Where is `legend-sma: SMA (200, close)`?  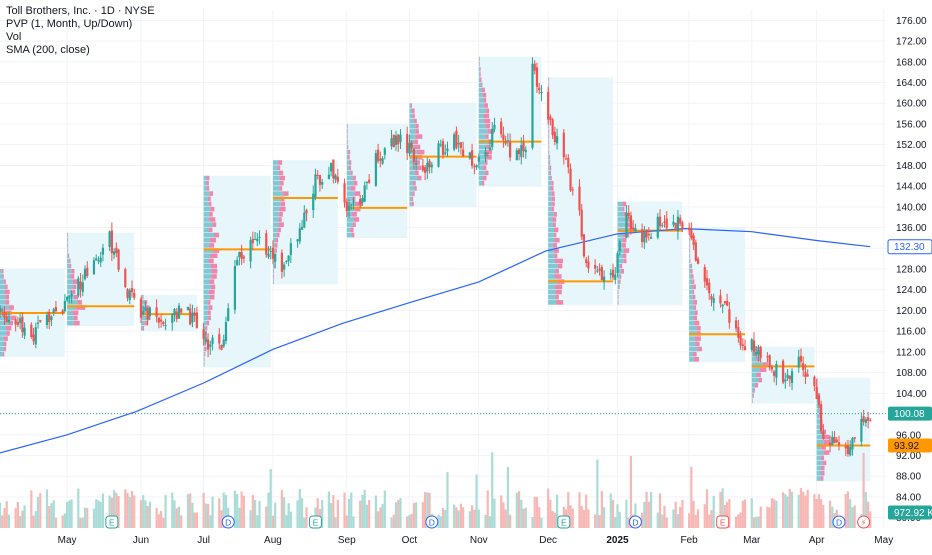 legend-sma: SMA (200, close) is located at coordinates (80, 50).